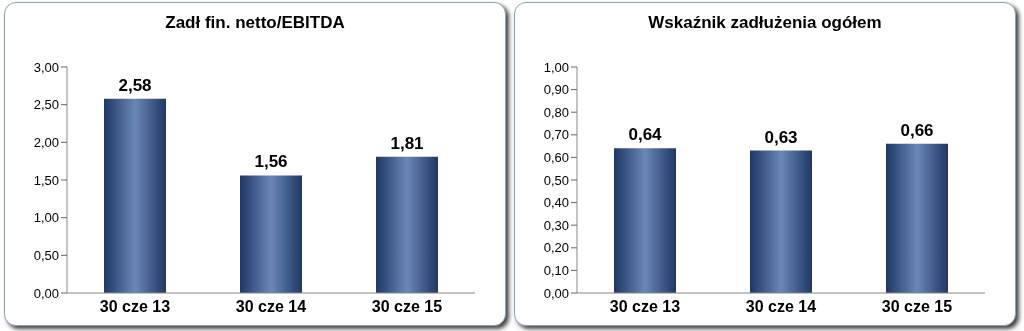  I want to click on y-tick-label: 0,70, so click(556, 135).